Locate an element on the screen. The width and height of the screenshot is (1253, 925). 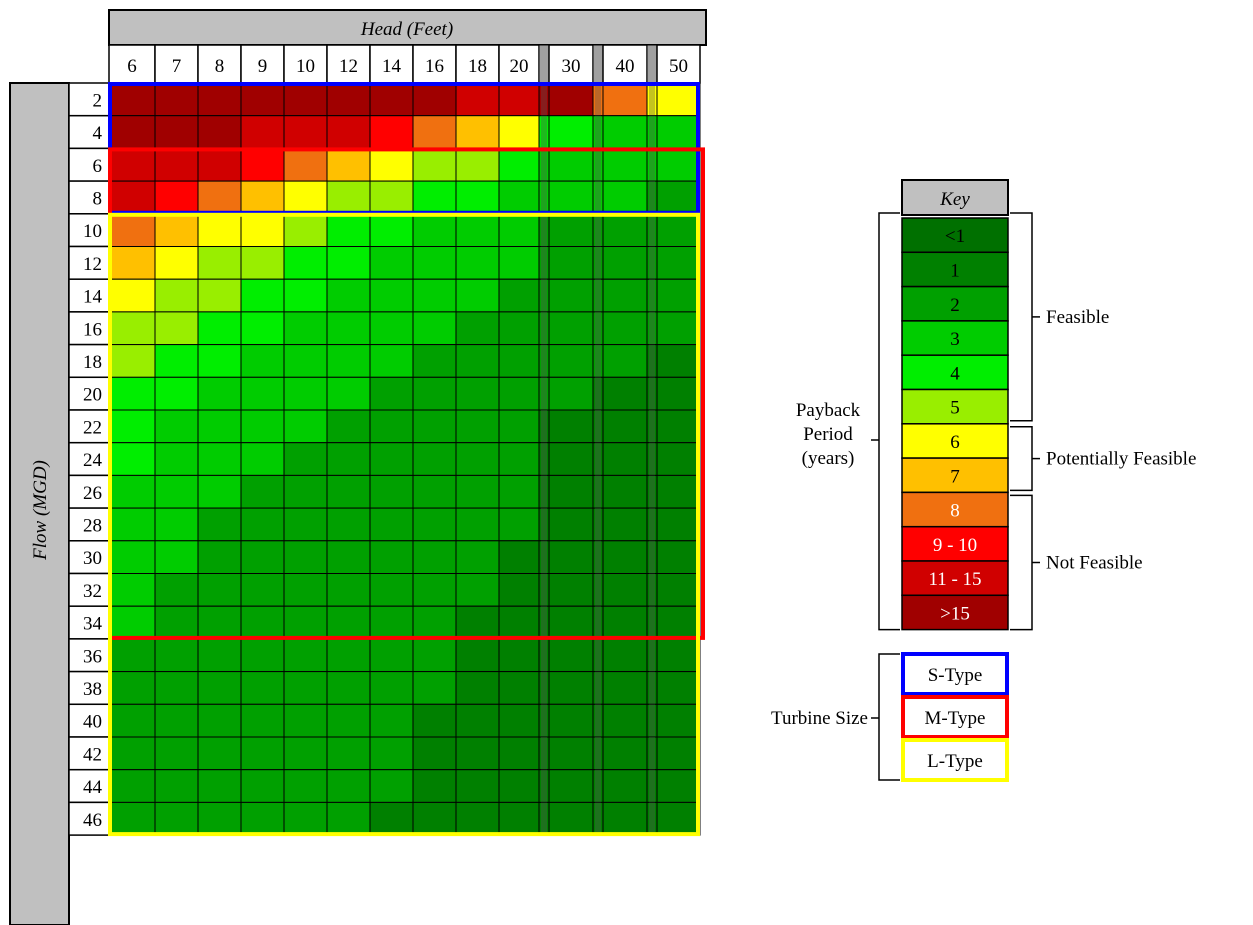
flow-tick-label: 20 is located at coordinates (92, 395).